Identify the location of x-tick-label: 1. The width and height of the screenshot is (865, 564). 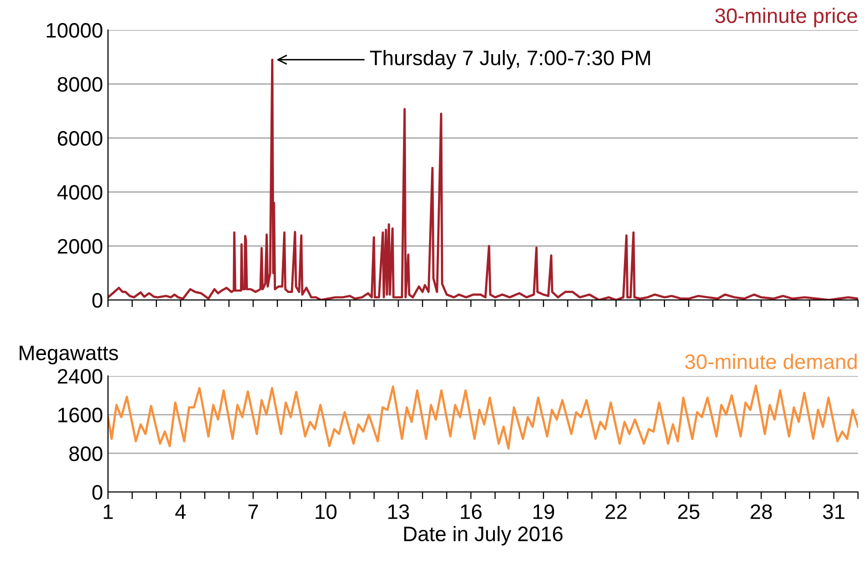
(108, 511).